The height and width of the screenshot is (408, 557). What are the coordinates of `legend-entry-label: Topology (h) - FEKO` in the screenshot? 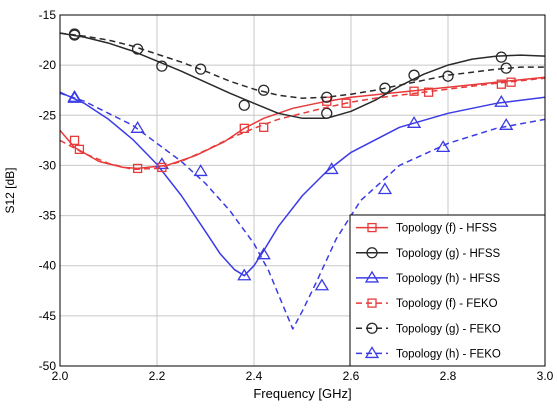 It's located at (448, 354).